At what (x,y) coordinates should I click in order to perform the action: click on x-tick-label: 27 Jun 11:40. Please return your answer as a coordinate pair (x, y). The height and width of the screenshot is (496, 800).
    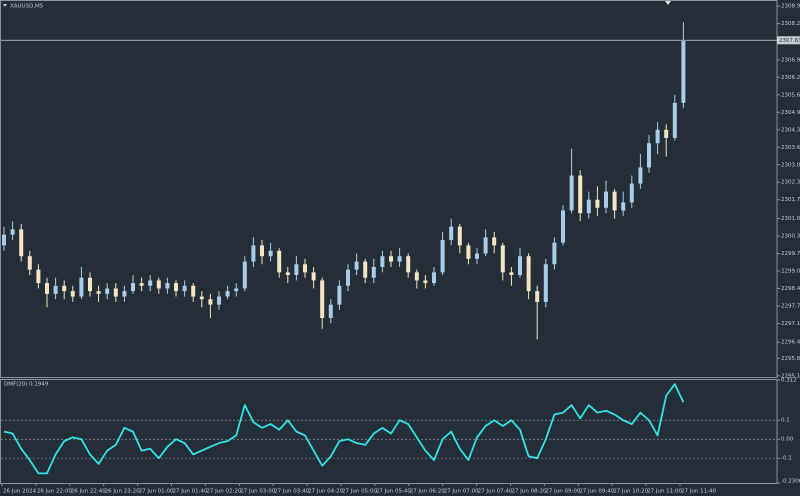
    Looking at the image, I should click on (698, 492).